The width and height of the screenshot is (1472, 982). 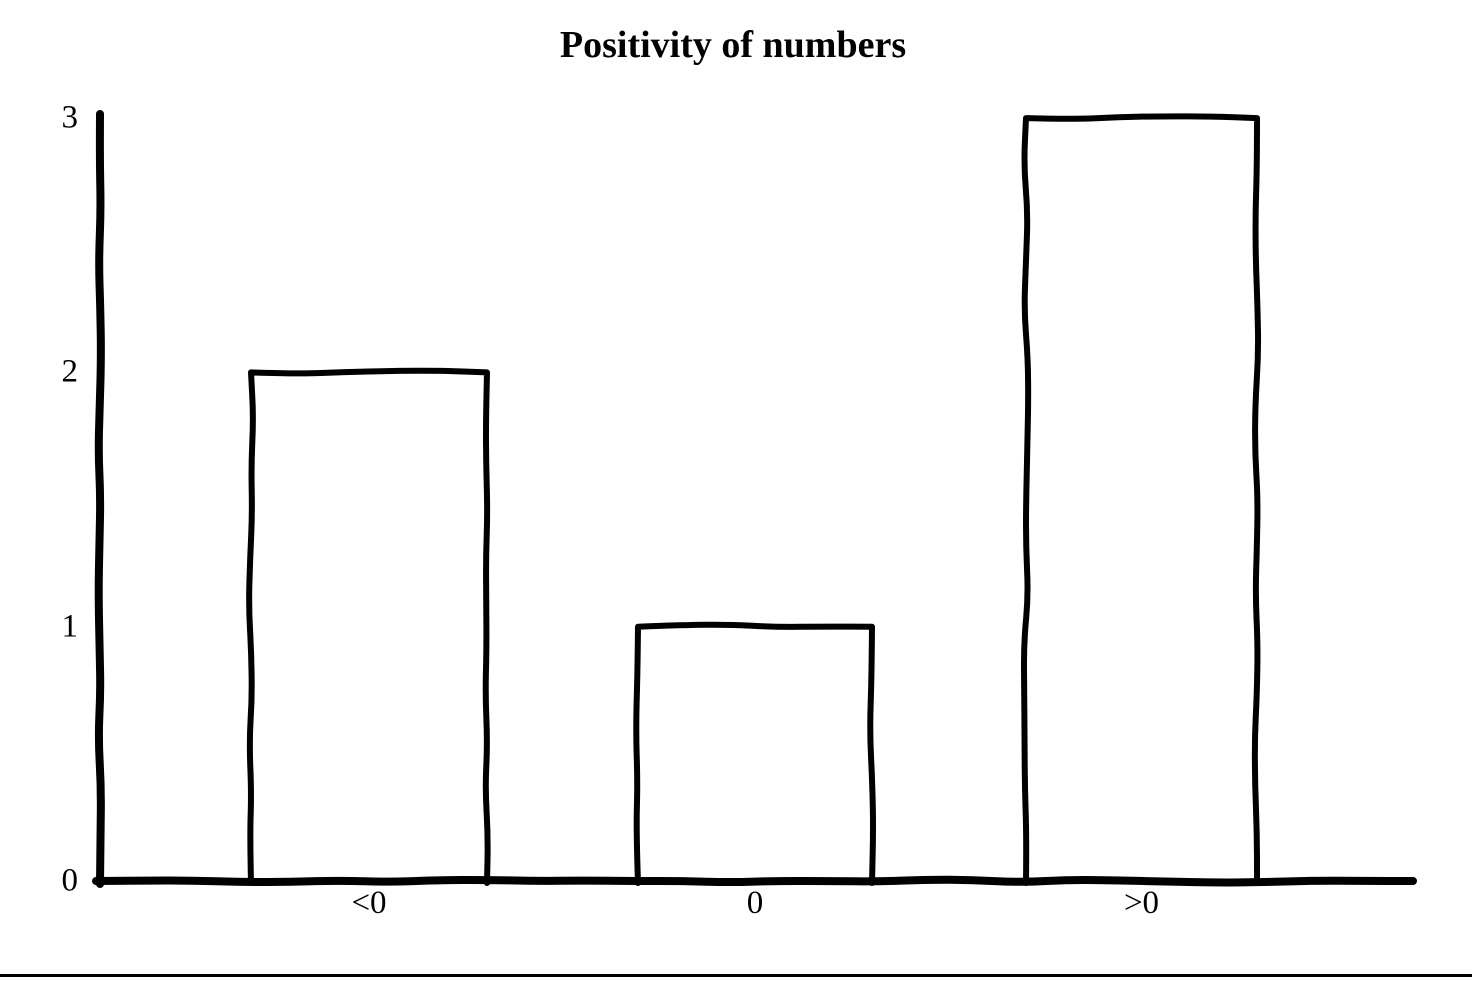 I want to click on y-tick-label-1: 1, so click(x=70, y=626).